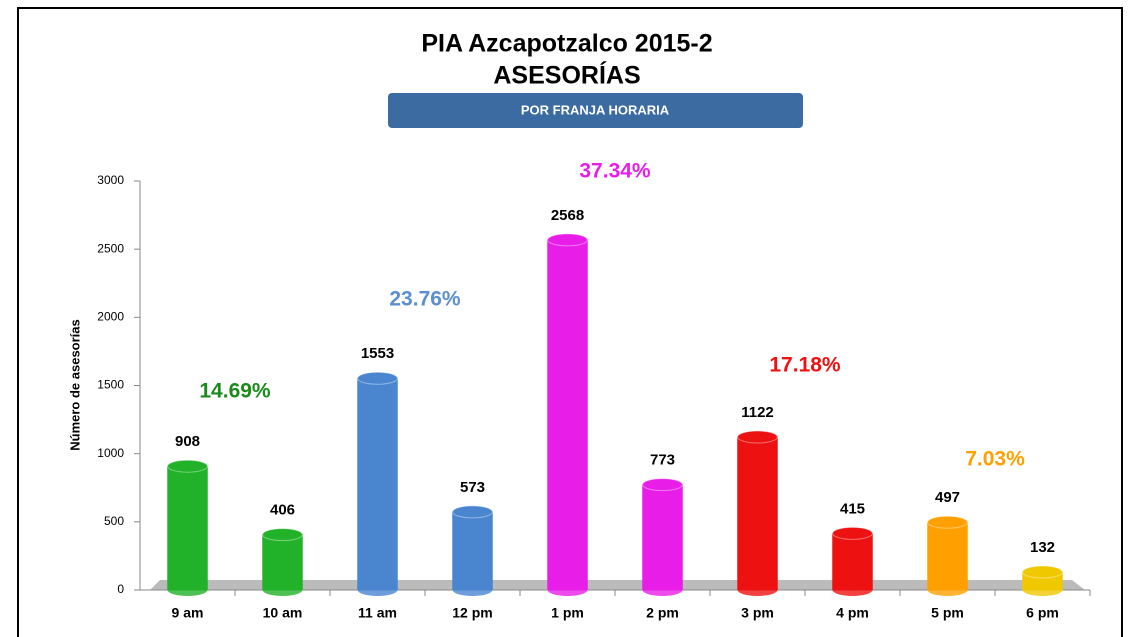 The width and height of the screenshot is (1134, 637). Describe the element at coordinates (110, 248) in the screenshot. I see `y-tick-label: 2500` at that location.